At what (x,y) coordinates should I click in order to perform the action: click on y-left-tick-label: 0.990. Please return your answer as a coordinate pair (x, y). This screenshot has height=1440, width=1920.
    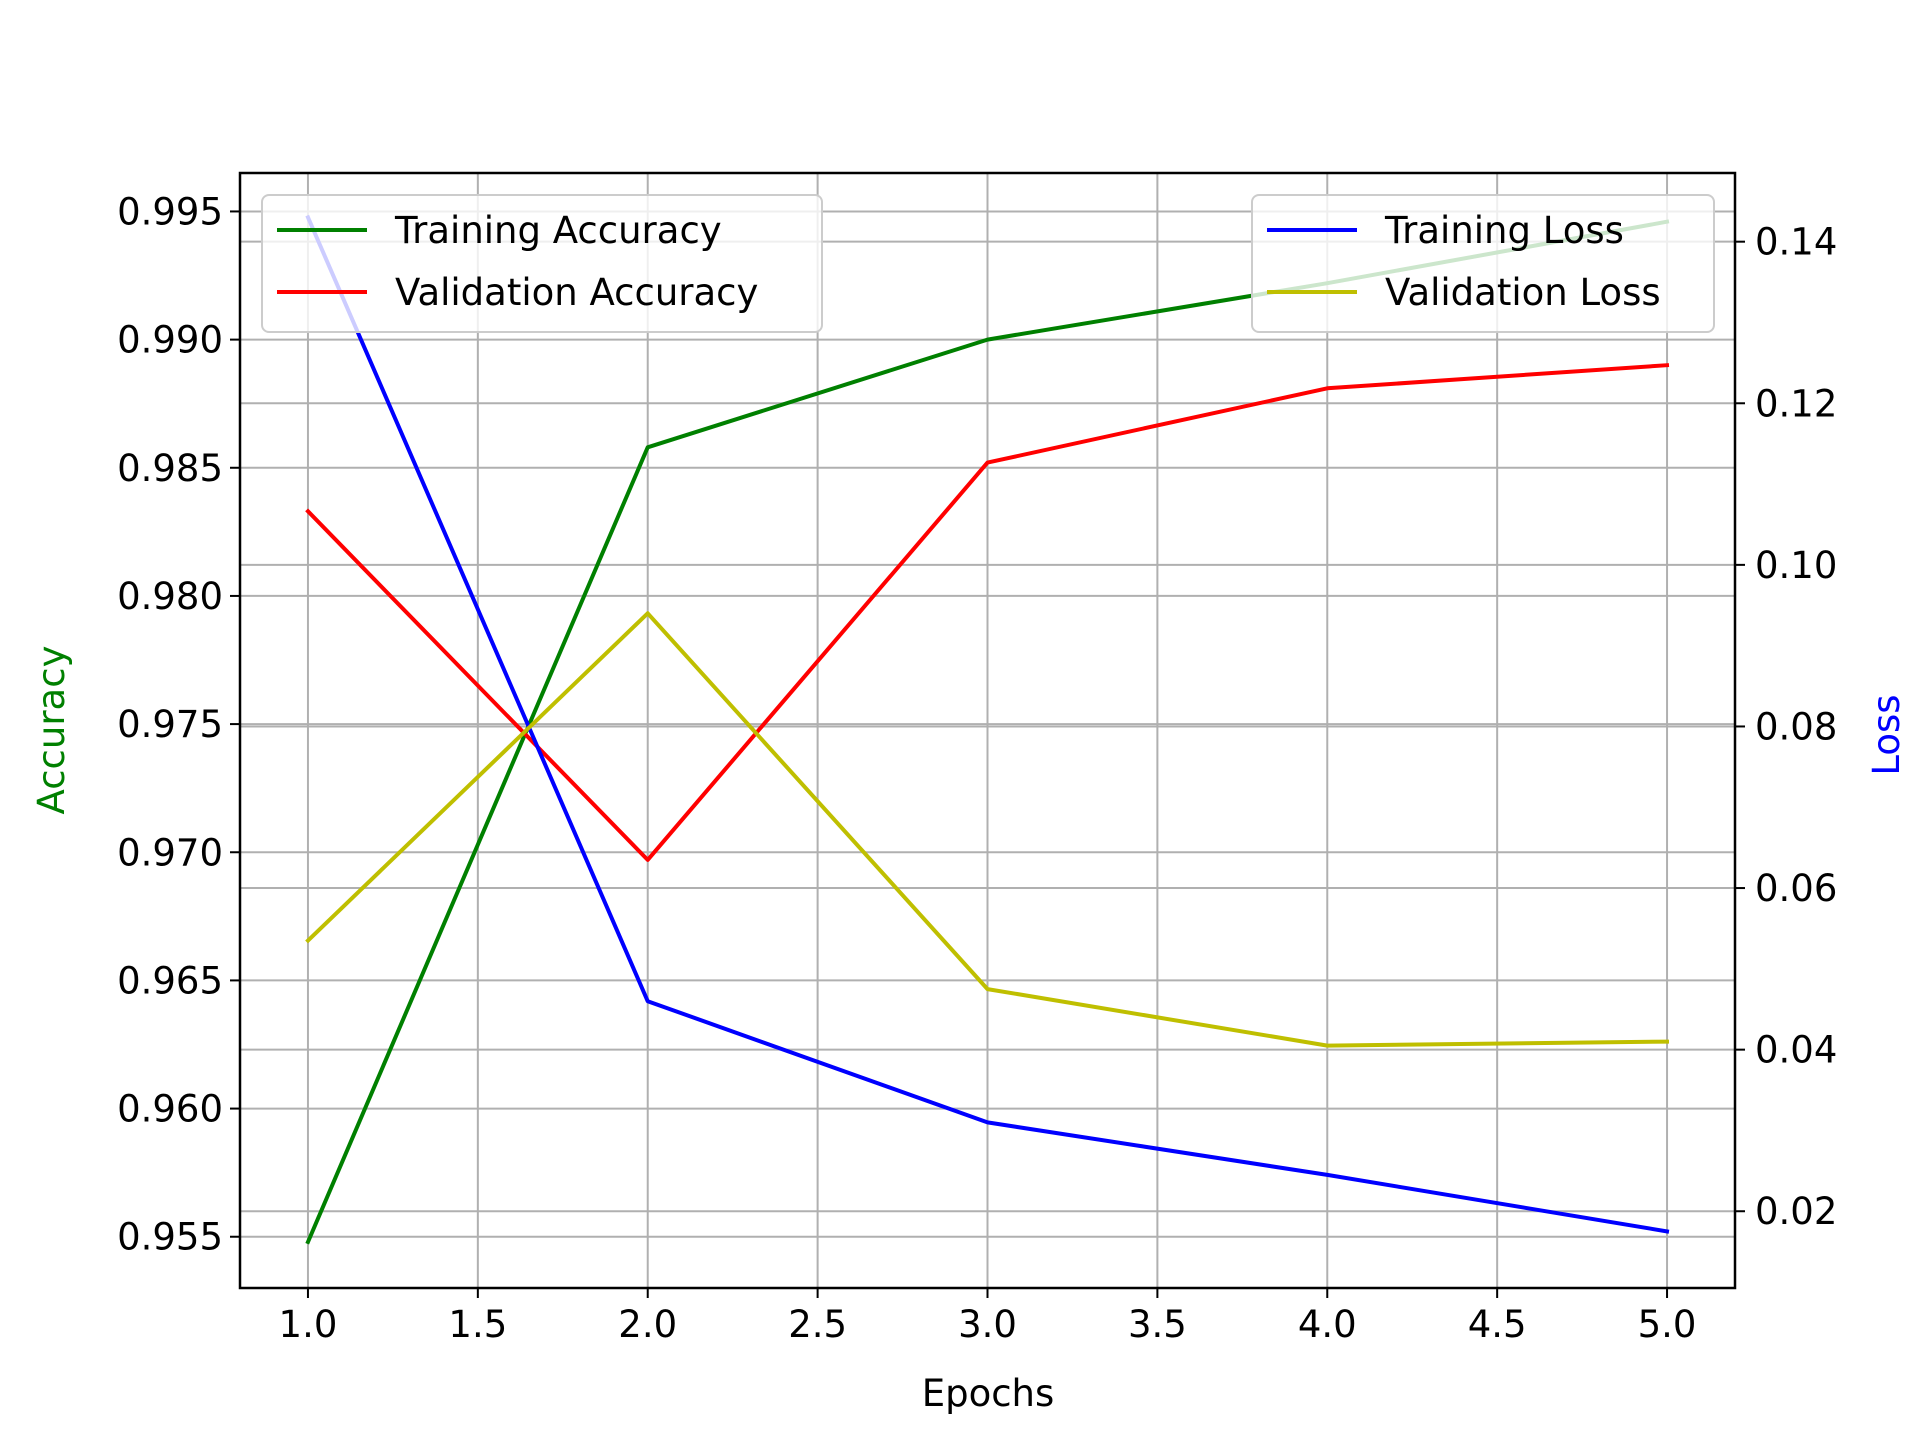
    Looking at the image, I should click on (170, 340).